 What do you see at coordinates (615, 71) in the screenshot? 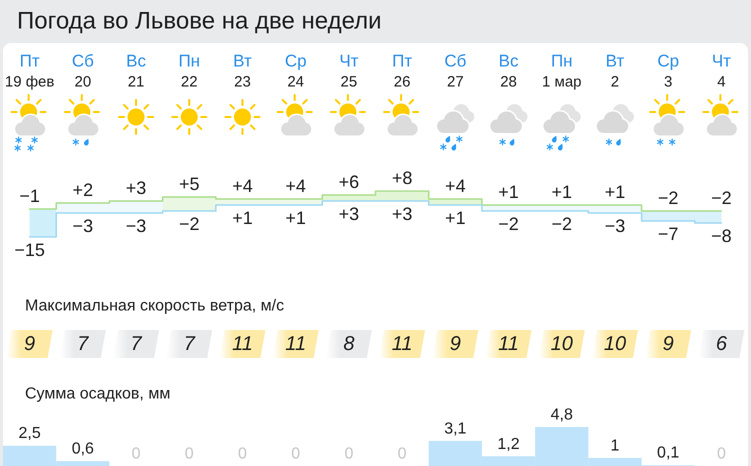
I see `x-tick-label: Вт 2` at bounding box center [615, 71].